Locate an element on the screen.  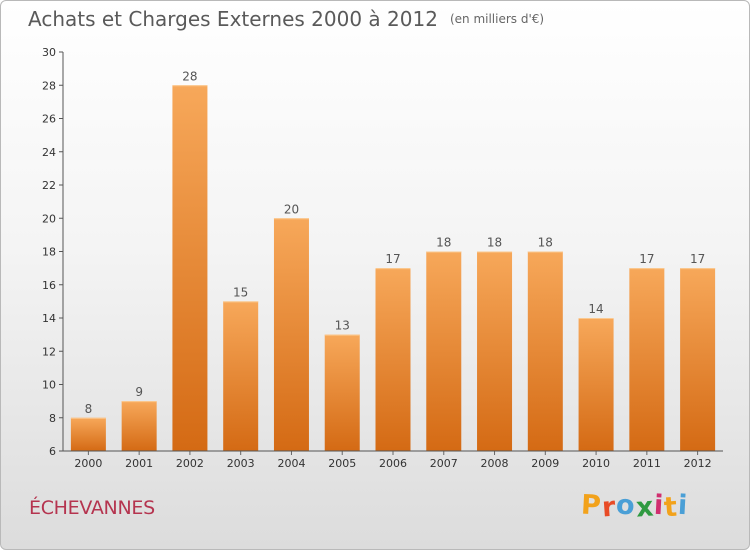
y-tick-label-6: 6 is located at coordinates (52, 451).